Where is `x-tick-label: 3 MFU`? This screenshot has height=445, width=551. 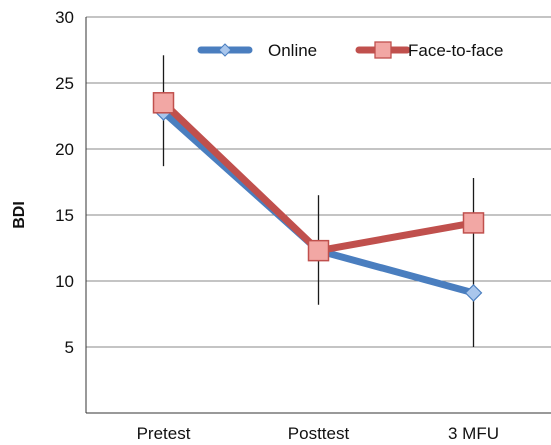
x-tick-label: 3 MFU is located at coordinates (473, 433).